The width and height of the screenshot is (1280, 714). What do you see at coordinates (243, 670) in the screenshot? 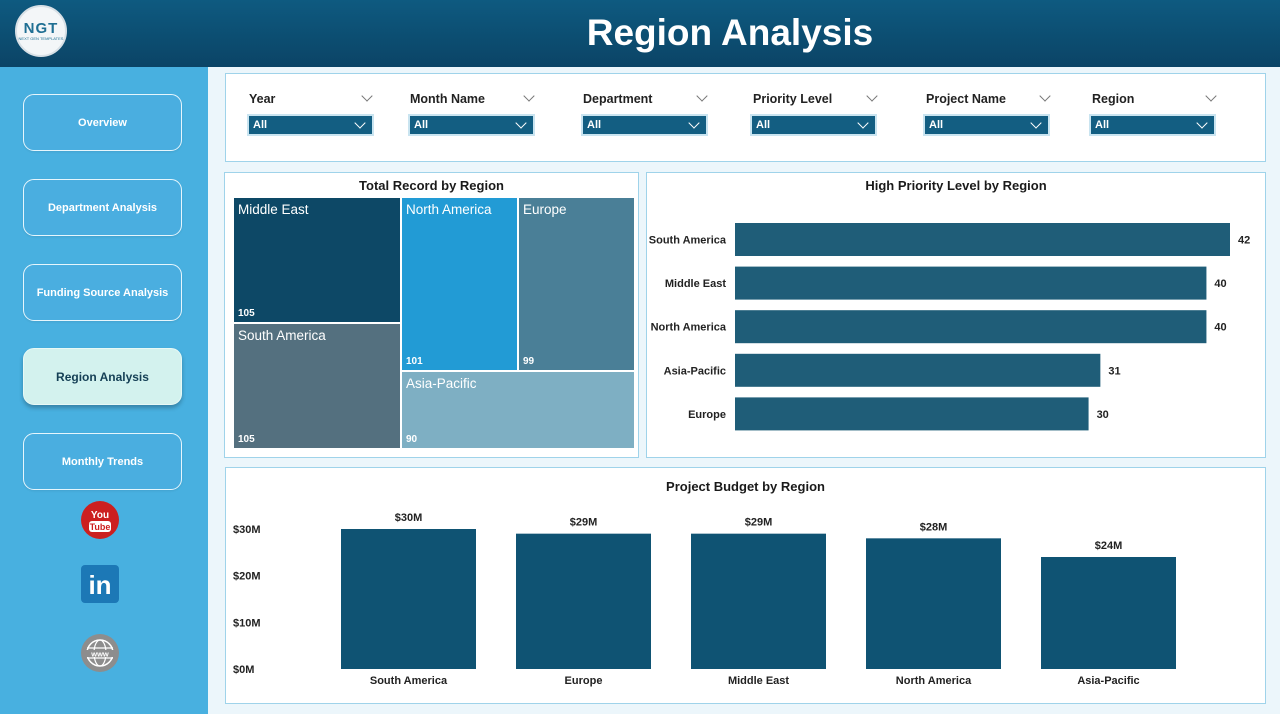
I see `y-tick-label: $0M` at bounding box center [243, 670].